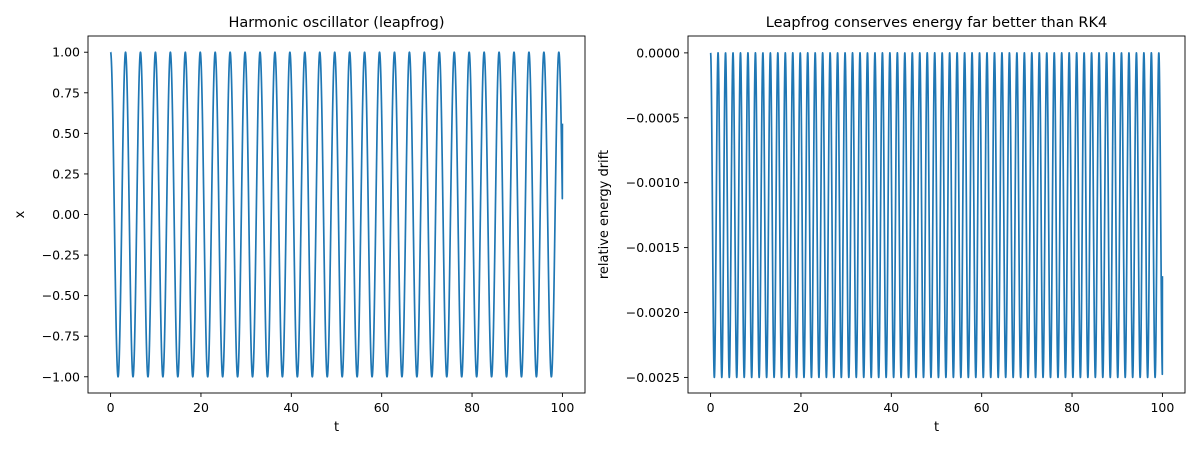  Describe the element at coordinates (61, 255) in the screenshot. I see `y-tick-label: −0.25` at that location.